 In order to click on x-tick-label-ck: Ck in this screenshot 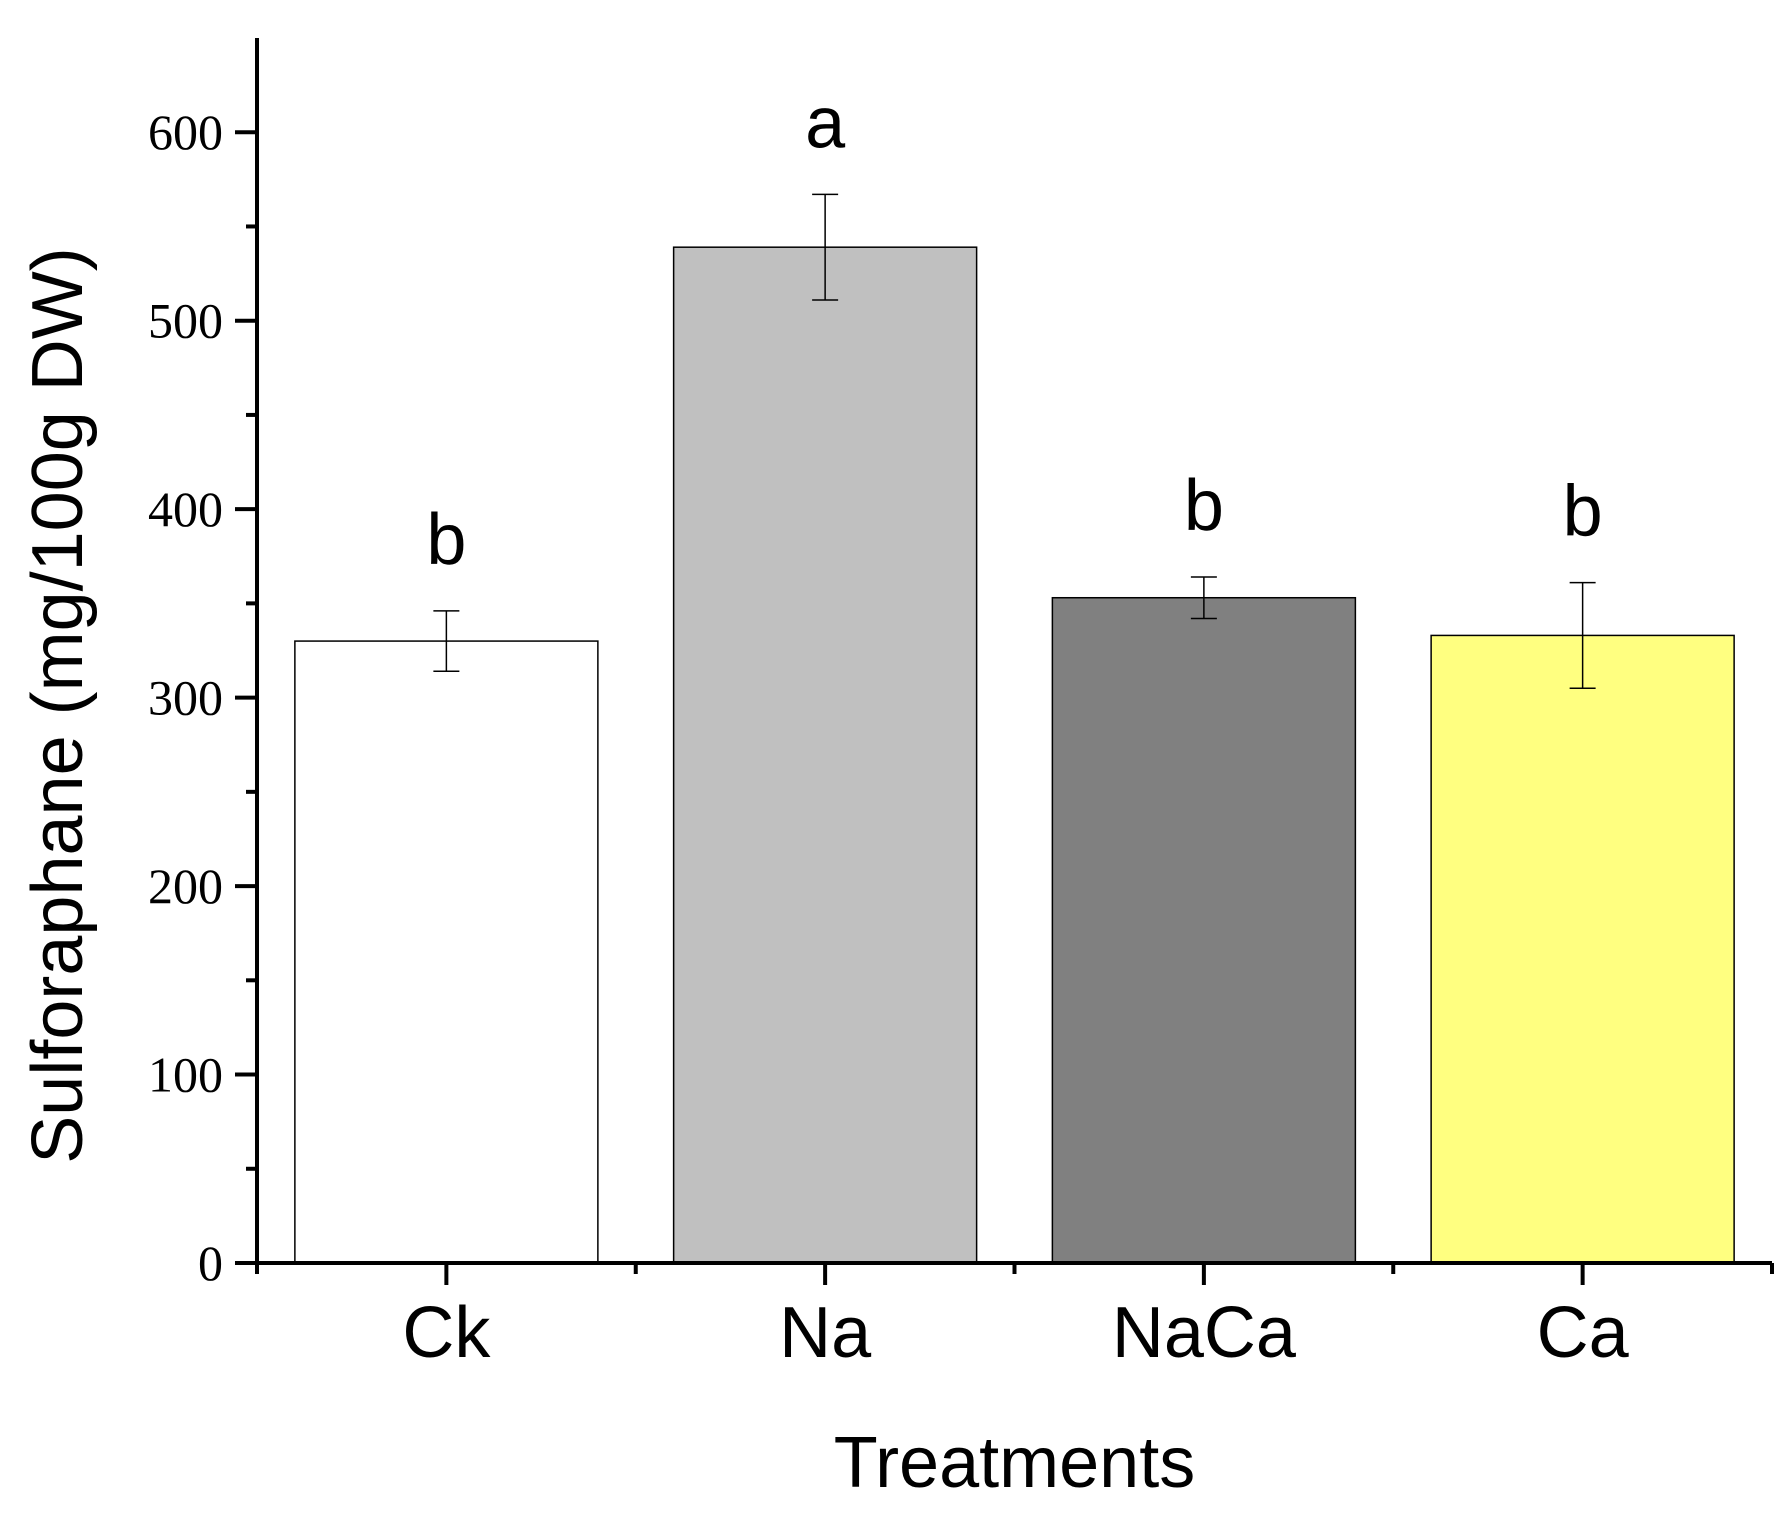, I will do `click(446, 1333)`.